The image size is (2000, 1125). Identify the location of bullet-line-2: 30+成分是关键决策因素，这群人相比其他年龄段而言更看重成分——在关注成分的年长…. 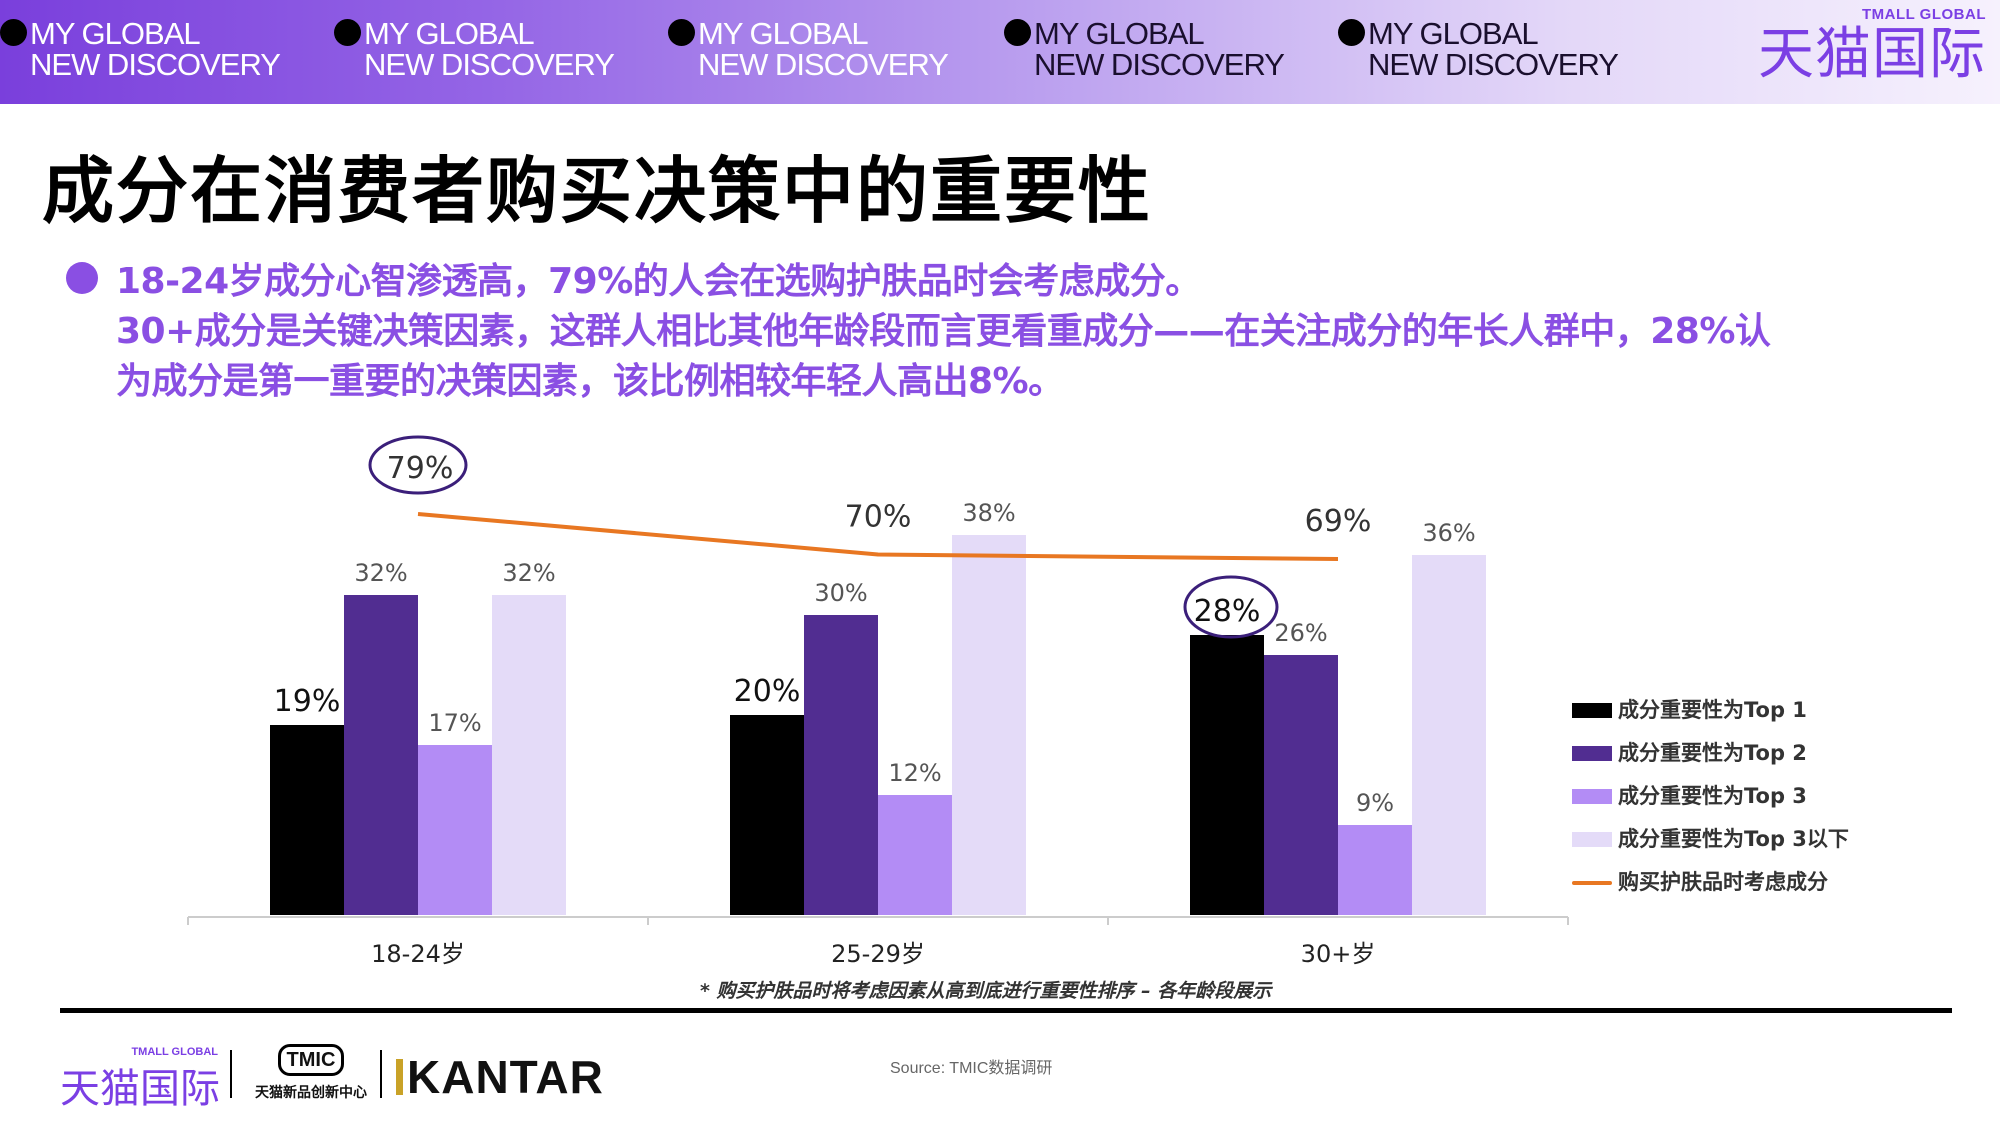
(943, 331).